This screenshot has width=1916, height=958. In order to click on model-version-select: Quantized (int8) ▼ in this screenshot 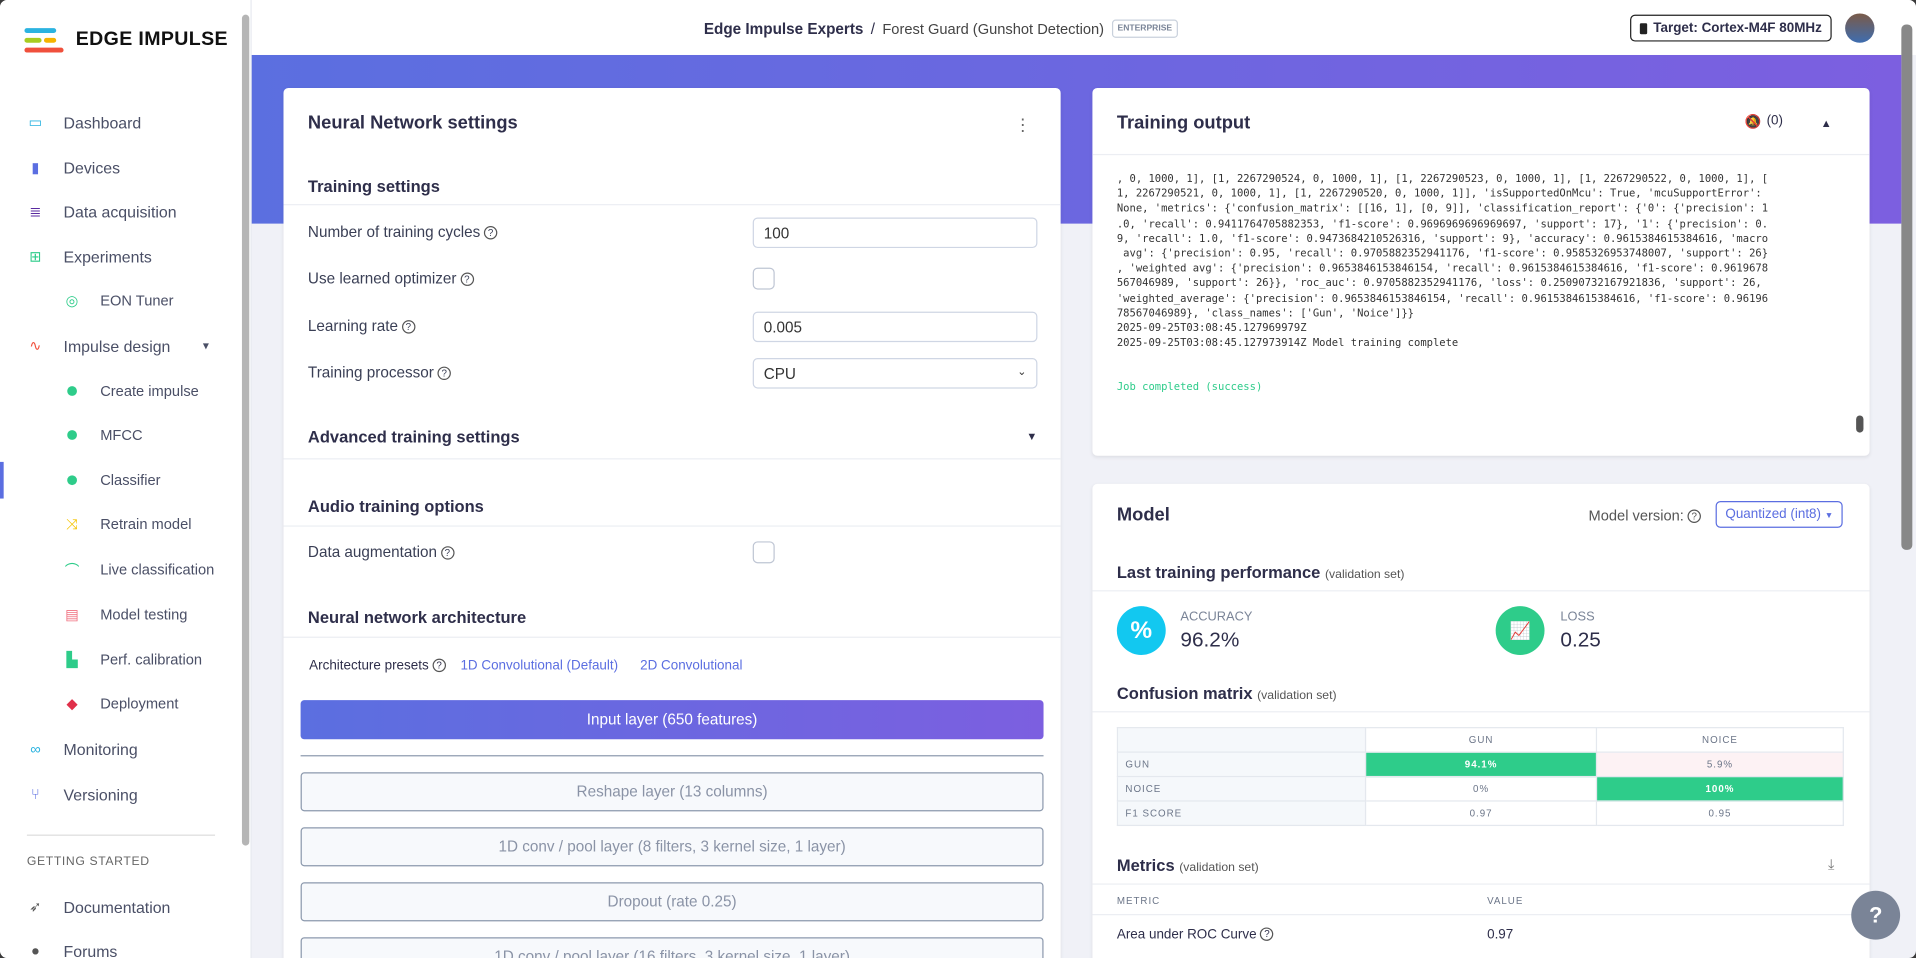, I will do `click(1779, 514)`.